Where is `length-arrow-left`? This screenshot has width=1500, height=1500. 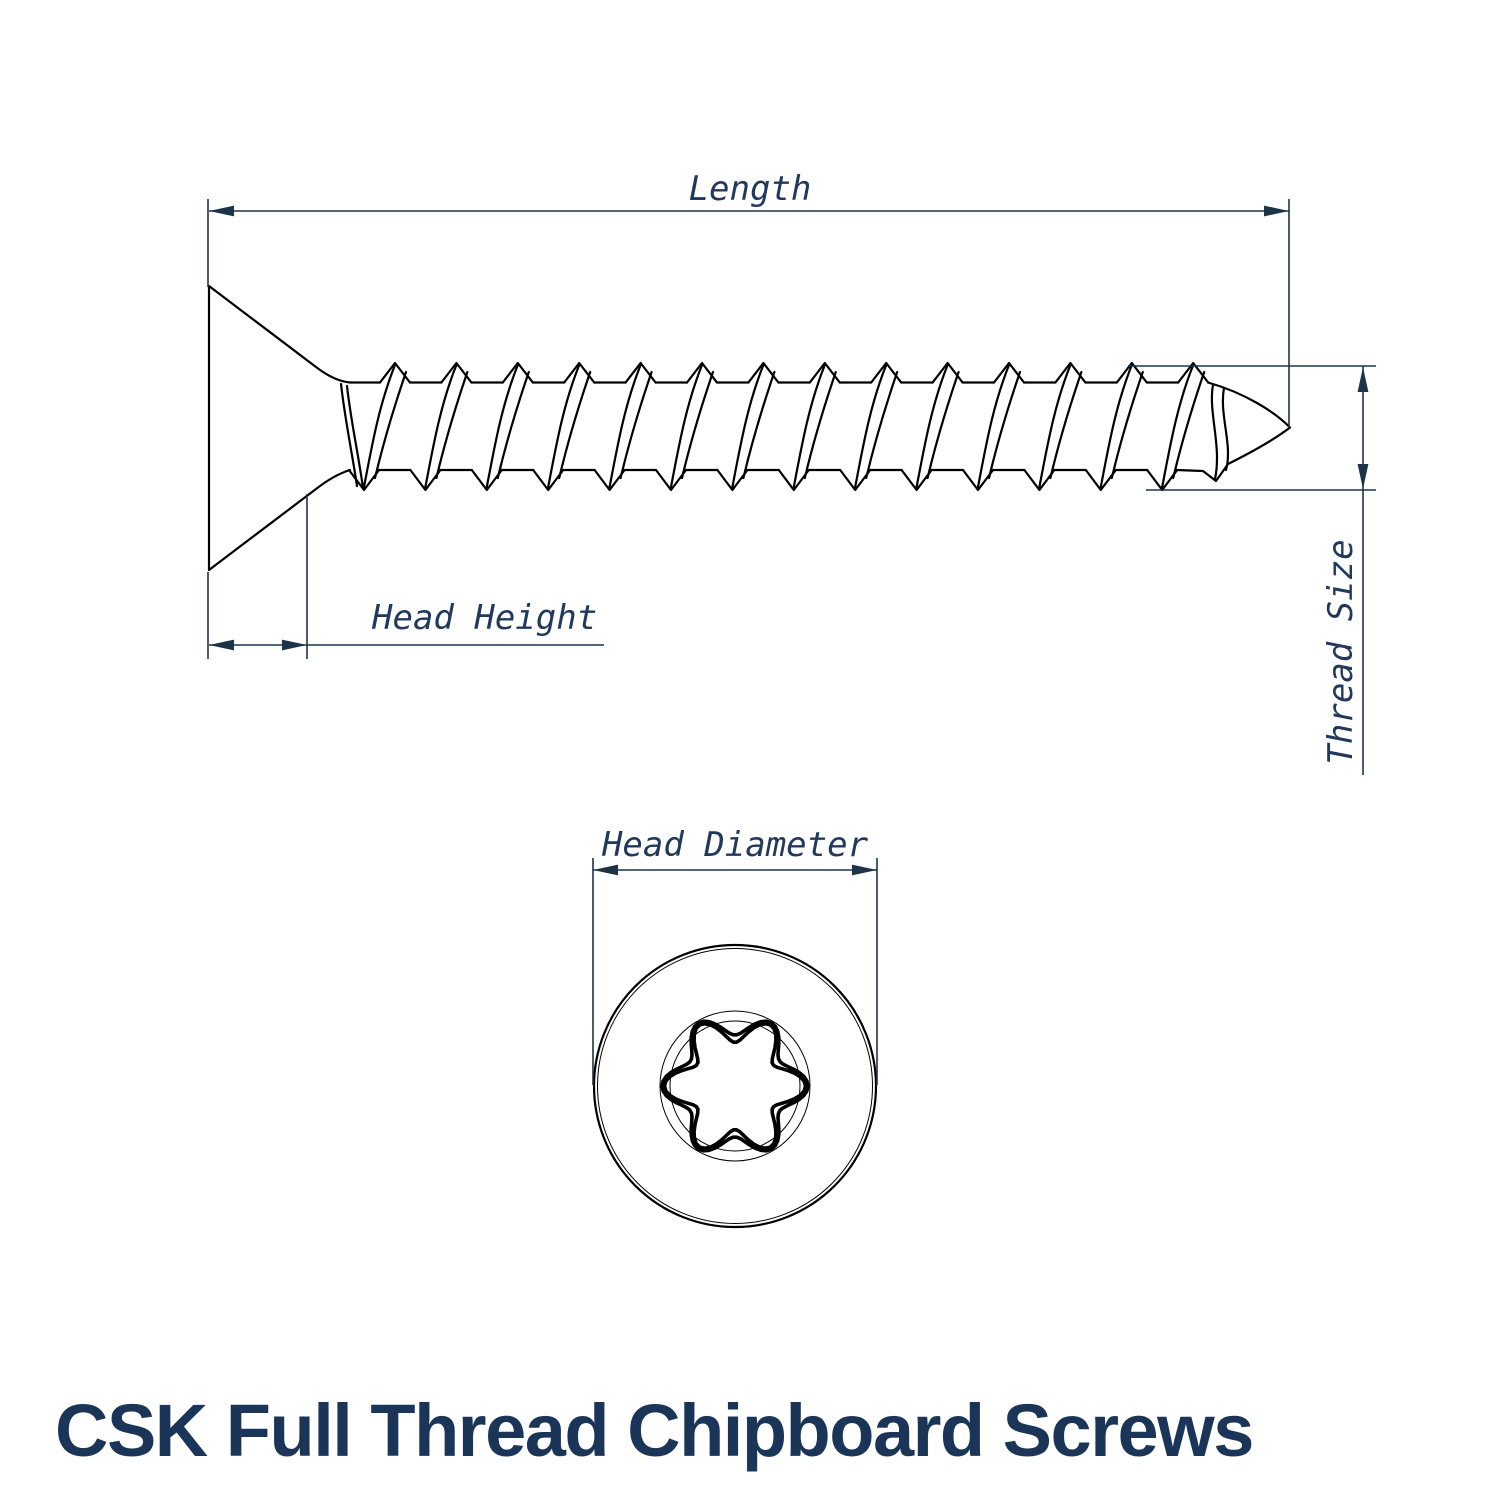 length-arrow-left is located at coordinates (221, 211).